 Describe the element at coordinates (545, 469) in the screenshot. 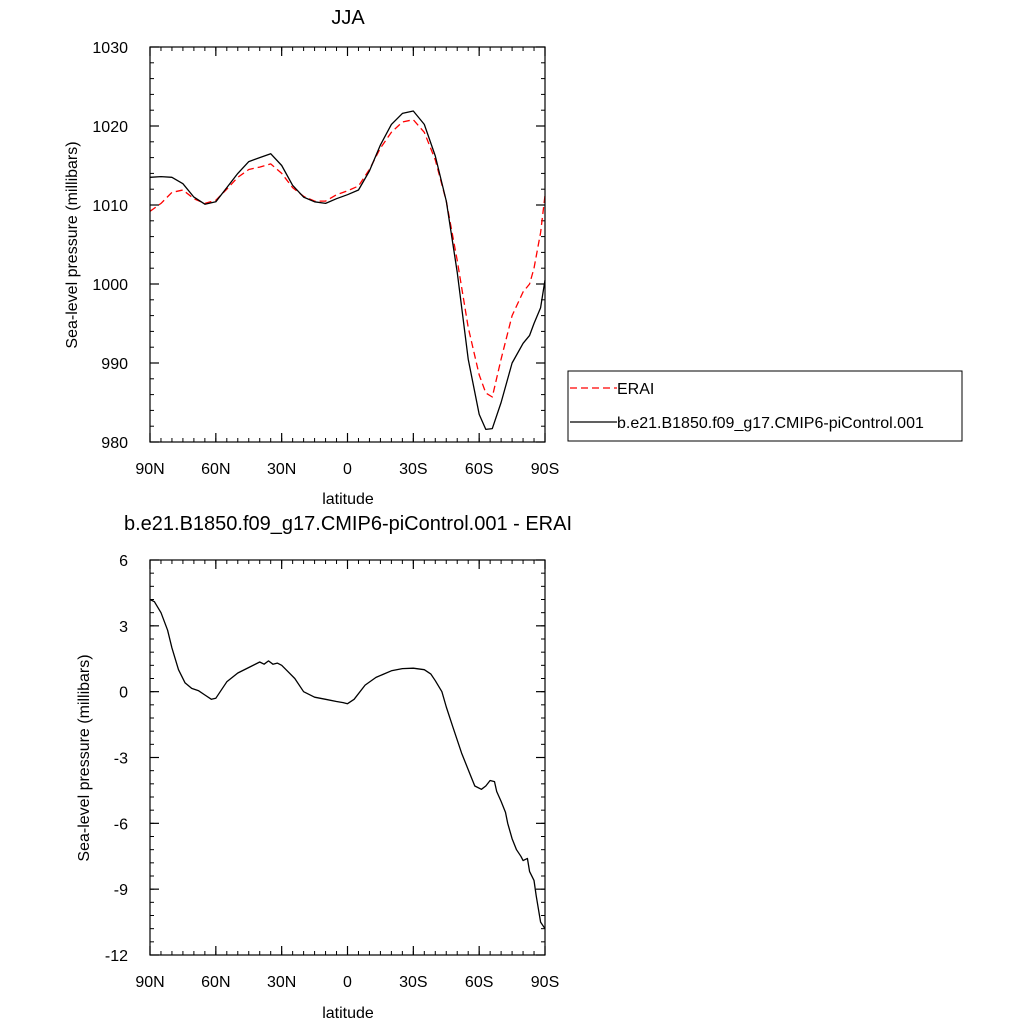

I see `top-x-tick-label: 90S` at that location.